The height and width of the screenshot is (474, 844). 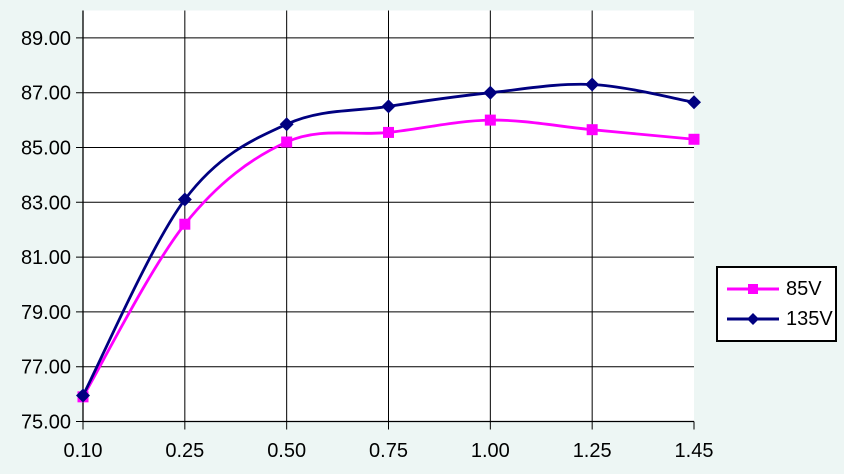 What do you see at coordinates (46, 423) in the screenshot?
I see `y-axis-tick-label: 75.00` at bounding box center [46, 423].